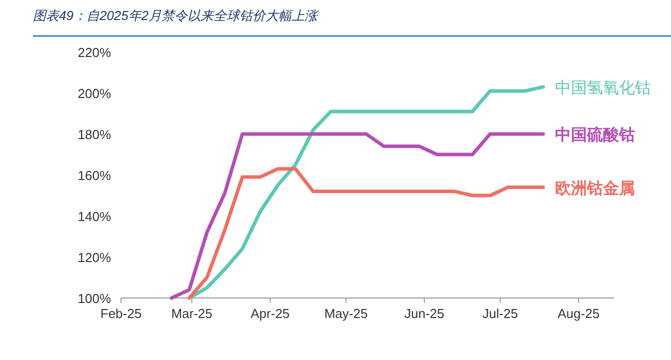  Describe the element at coordinates (95, 52) in the screenshot. I see `y-tick-label: 220%` at that location.